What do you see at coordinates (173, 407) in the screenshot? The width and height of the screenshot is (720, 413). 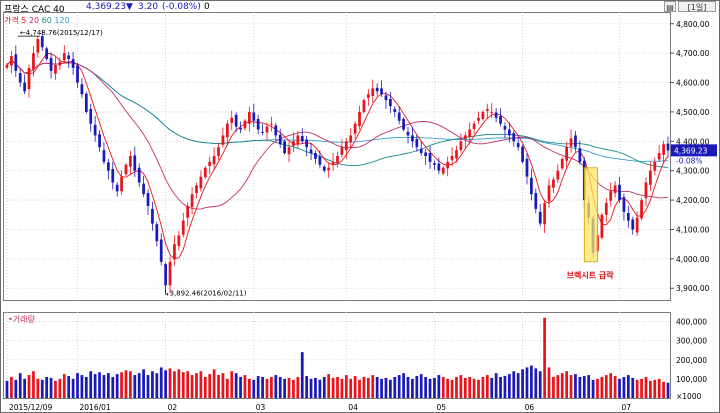 I see `x-tick-label: 02` at bounding box center [173, 407].